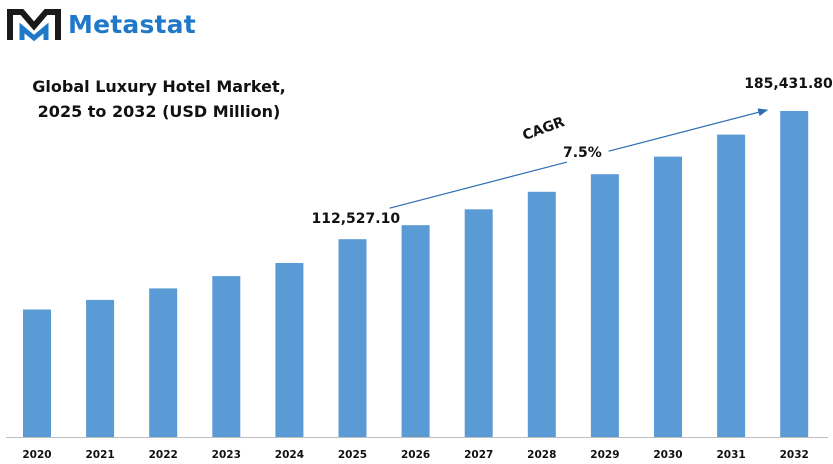 This screenshot has width=833, height=464. I want to click on bar-2026, so click(415, 331).